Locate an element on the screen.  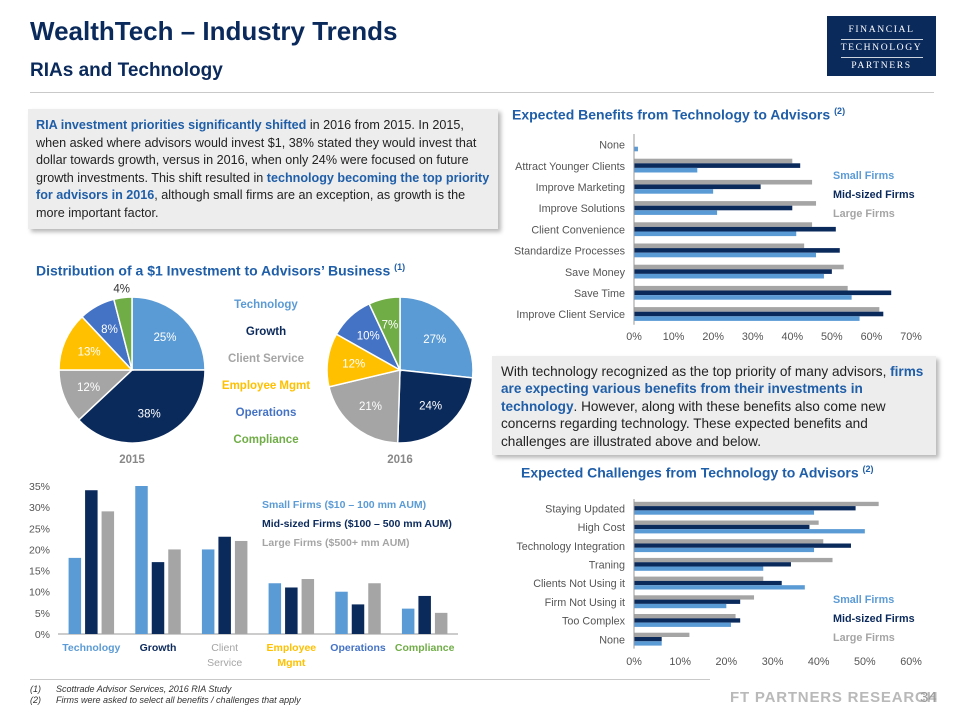
pie-2016-label-technology: 27% is located at coordinates (434, 340).